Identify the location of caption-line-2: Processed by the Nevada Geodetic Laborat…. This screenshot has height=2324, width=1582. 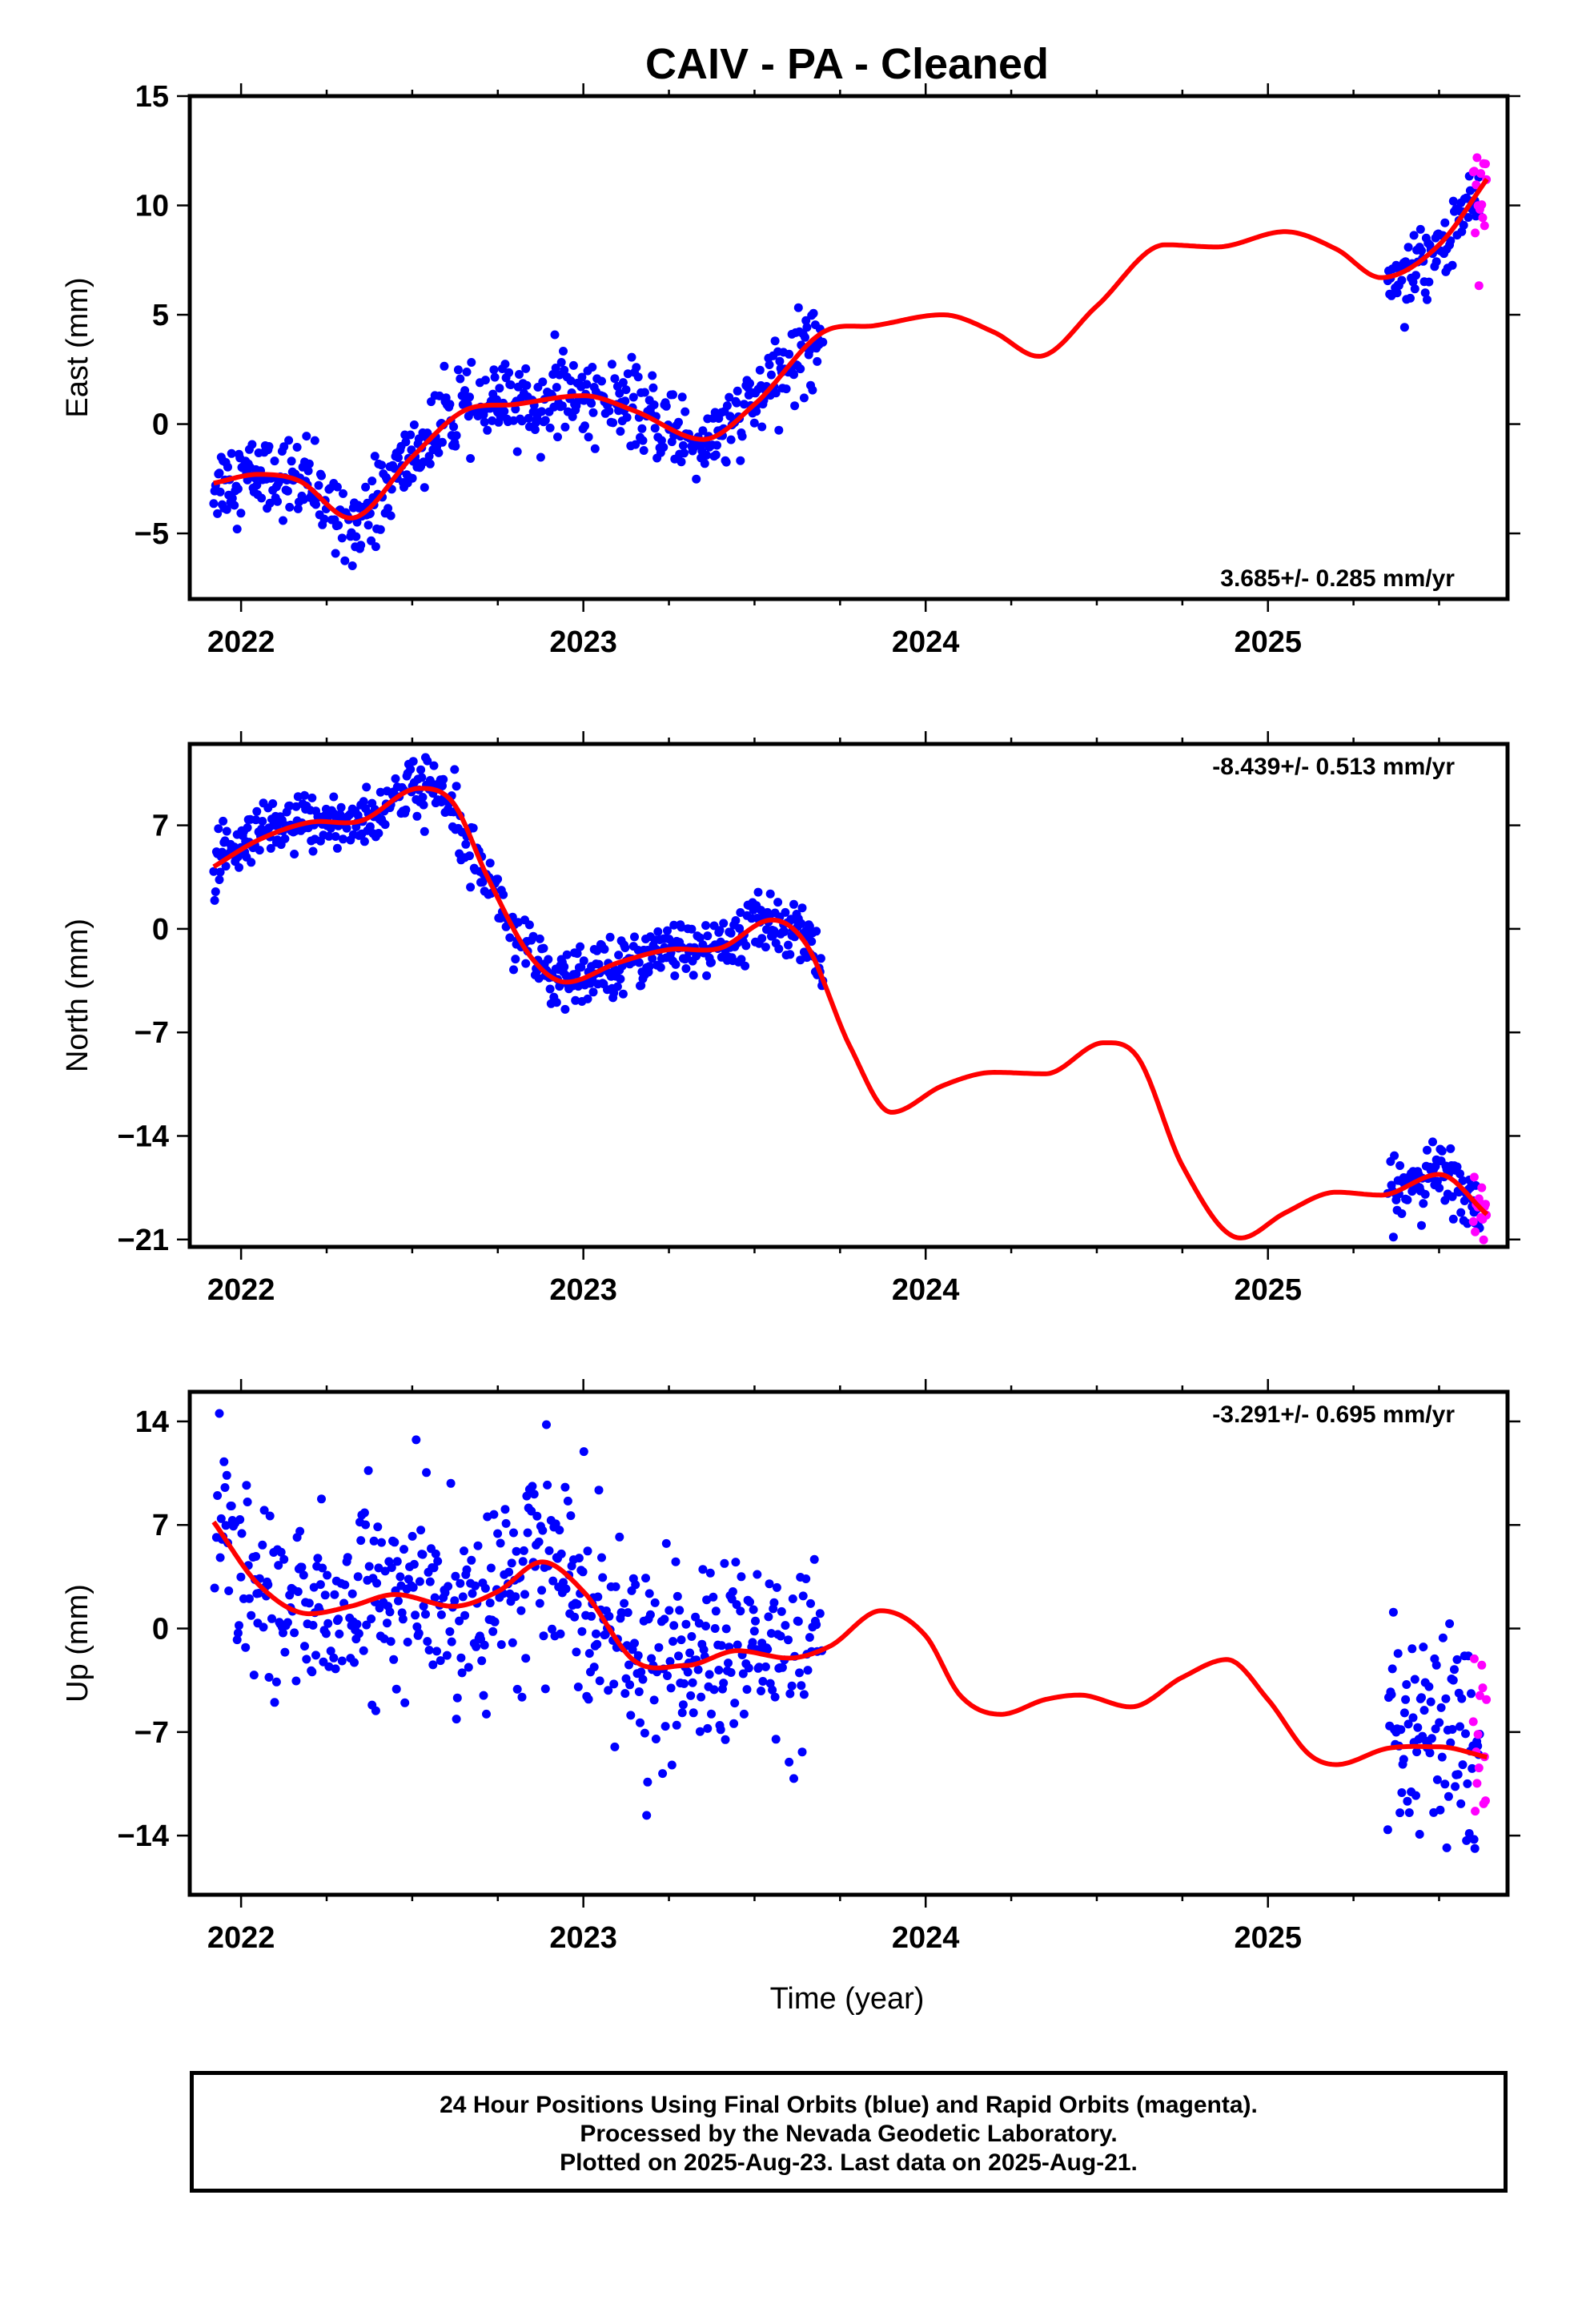
(849, 2134).